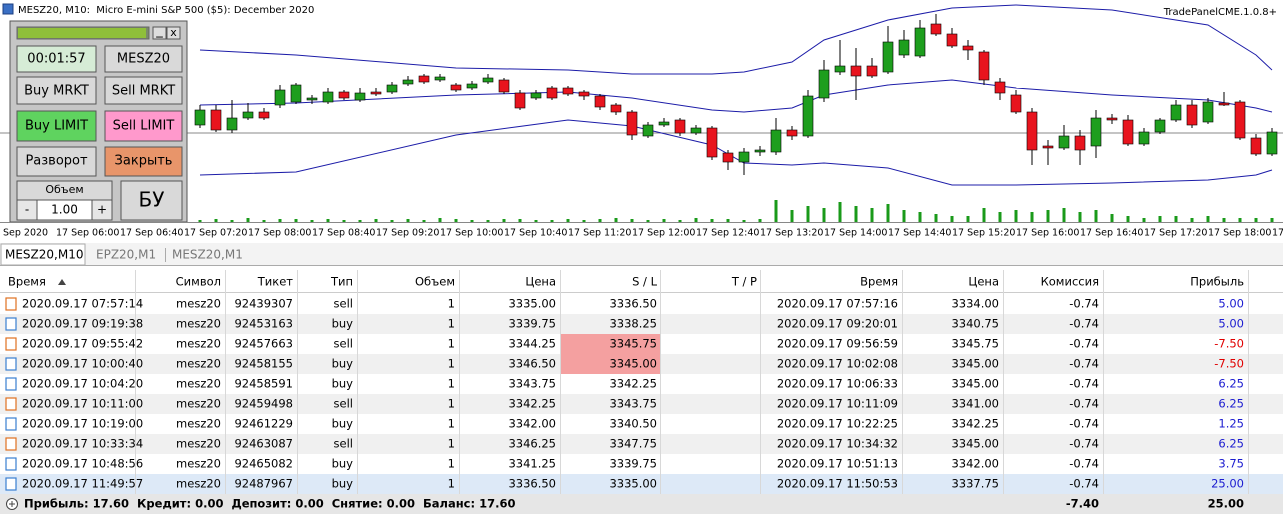  I want to click on cell: 1.25, so click(1231, 424).